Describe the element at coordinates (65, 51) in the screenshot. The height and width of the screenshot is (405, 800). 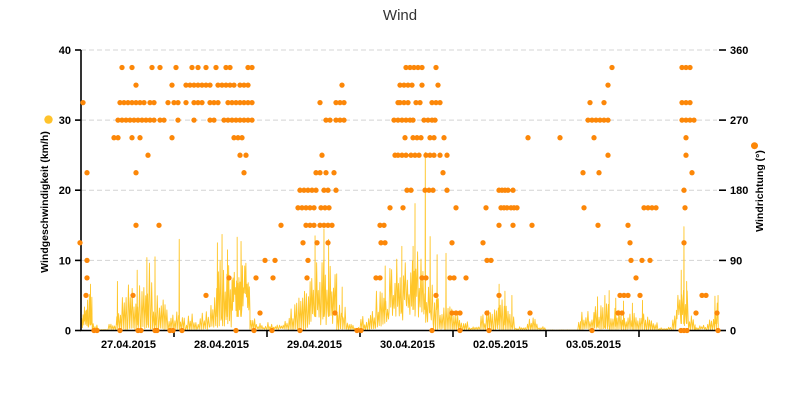
I see `svg-text: 40` at that location.